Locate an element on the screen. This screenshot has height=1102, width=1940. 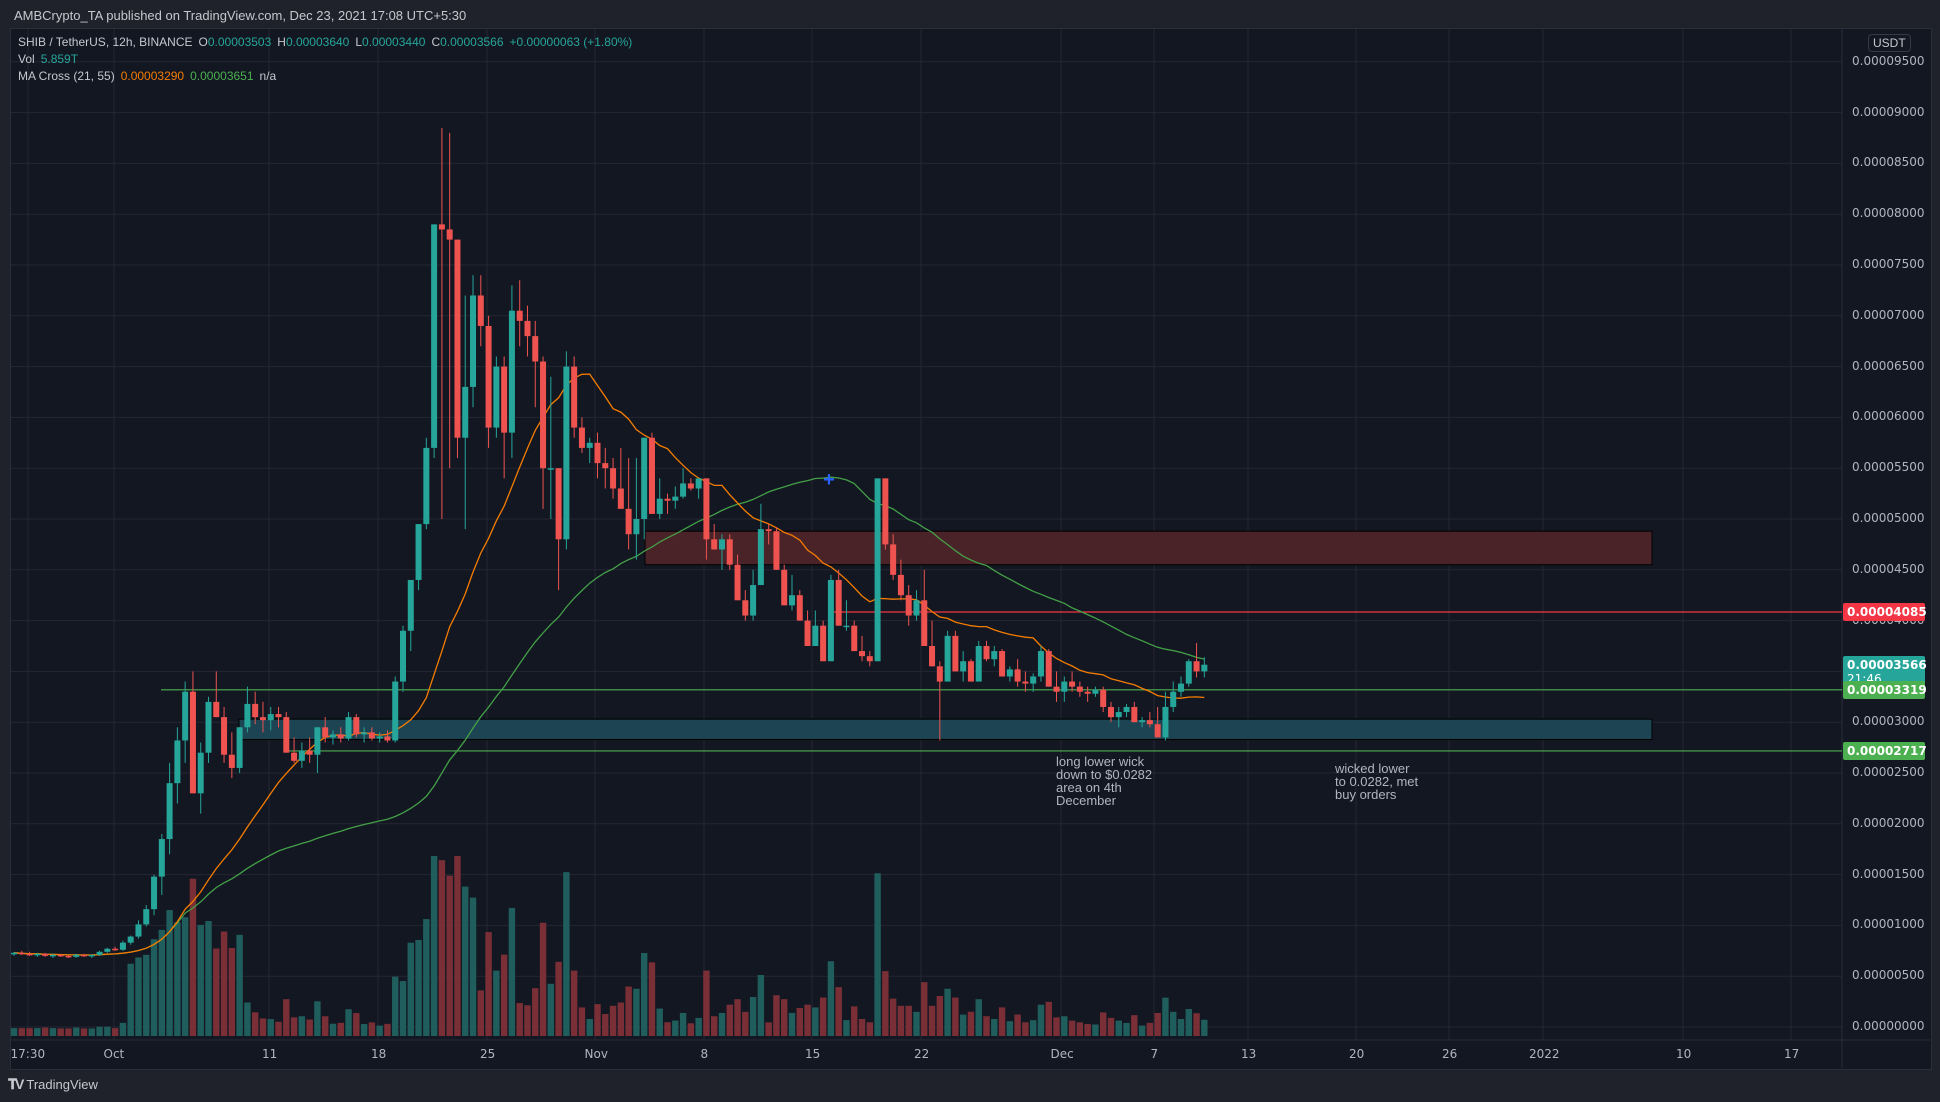
high-value: H0.00003640 is located at coordinates (313, 42).